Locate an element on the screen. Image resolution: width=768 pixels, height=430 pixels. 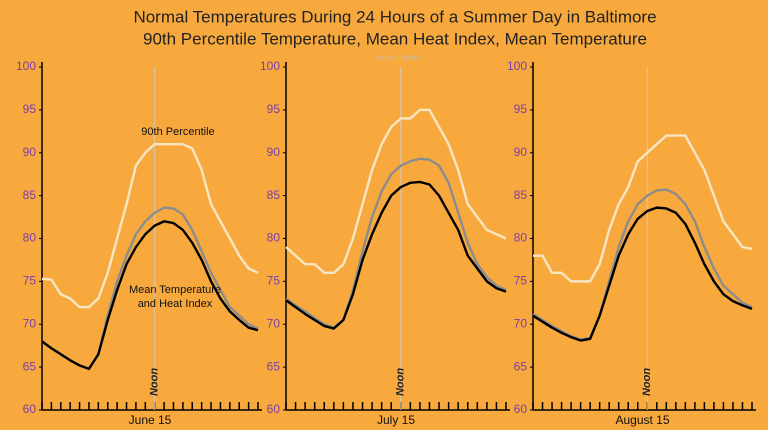
annotation: 90th Percentile is located at coordinates (177, 132).